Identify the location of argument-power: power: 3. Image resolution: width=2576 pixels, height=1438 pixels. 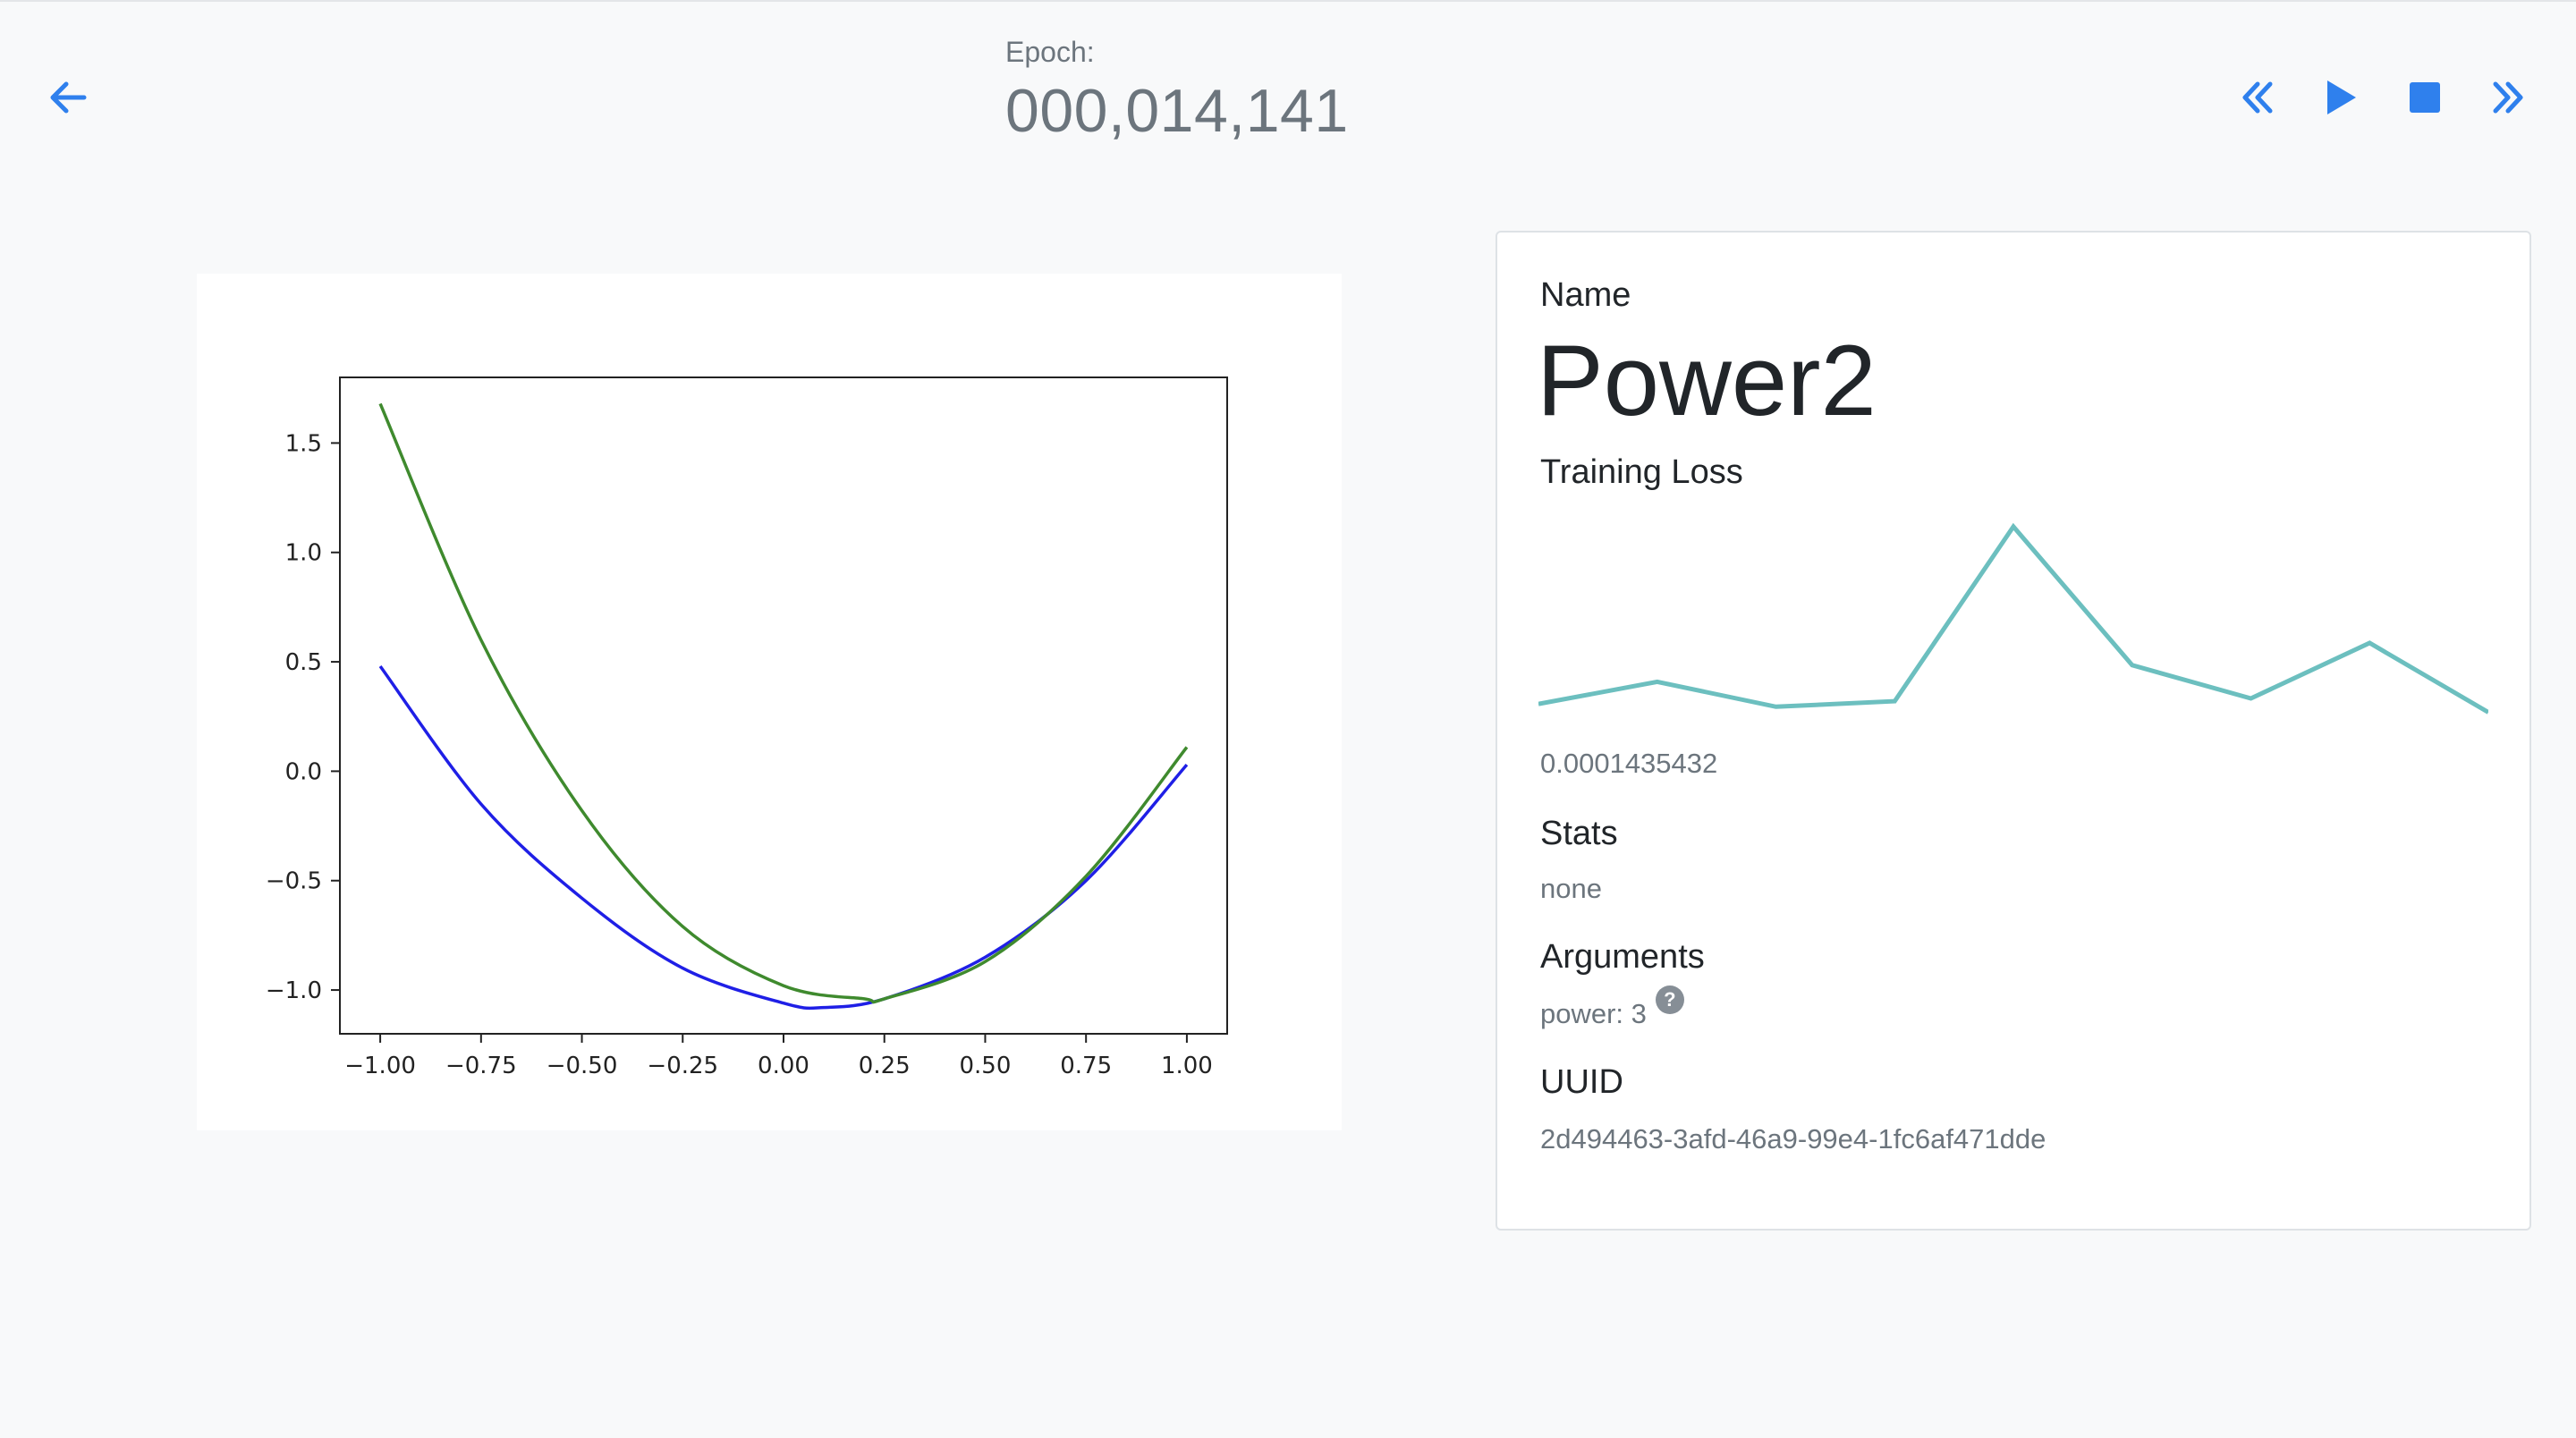
(1593, 1013).